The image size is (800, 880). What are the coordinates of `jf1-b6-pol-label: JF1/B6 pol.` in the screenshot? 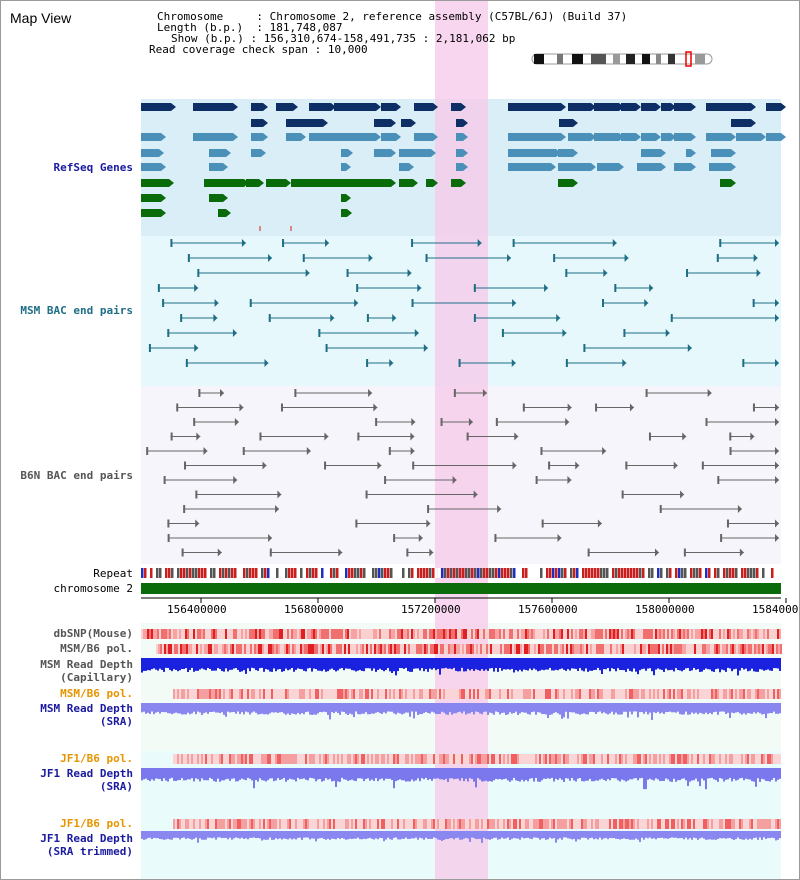 It's located at (96, 758).